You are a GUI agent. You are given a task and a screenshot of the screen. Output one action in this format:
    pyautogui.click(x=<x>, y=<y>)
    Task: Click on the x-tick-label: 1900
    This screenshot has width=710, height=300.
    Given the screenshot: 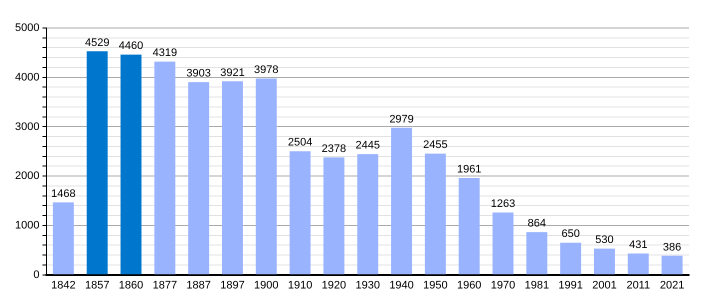 What is the action you would take?
    pyautogui.click(x=266, y=285)
    